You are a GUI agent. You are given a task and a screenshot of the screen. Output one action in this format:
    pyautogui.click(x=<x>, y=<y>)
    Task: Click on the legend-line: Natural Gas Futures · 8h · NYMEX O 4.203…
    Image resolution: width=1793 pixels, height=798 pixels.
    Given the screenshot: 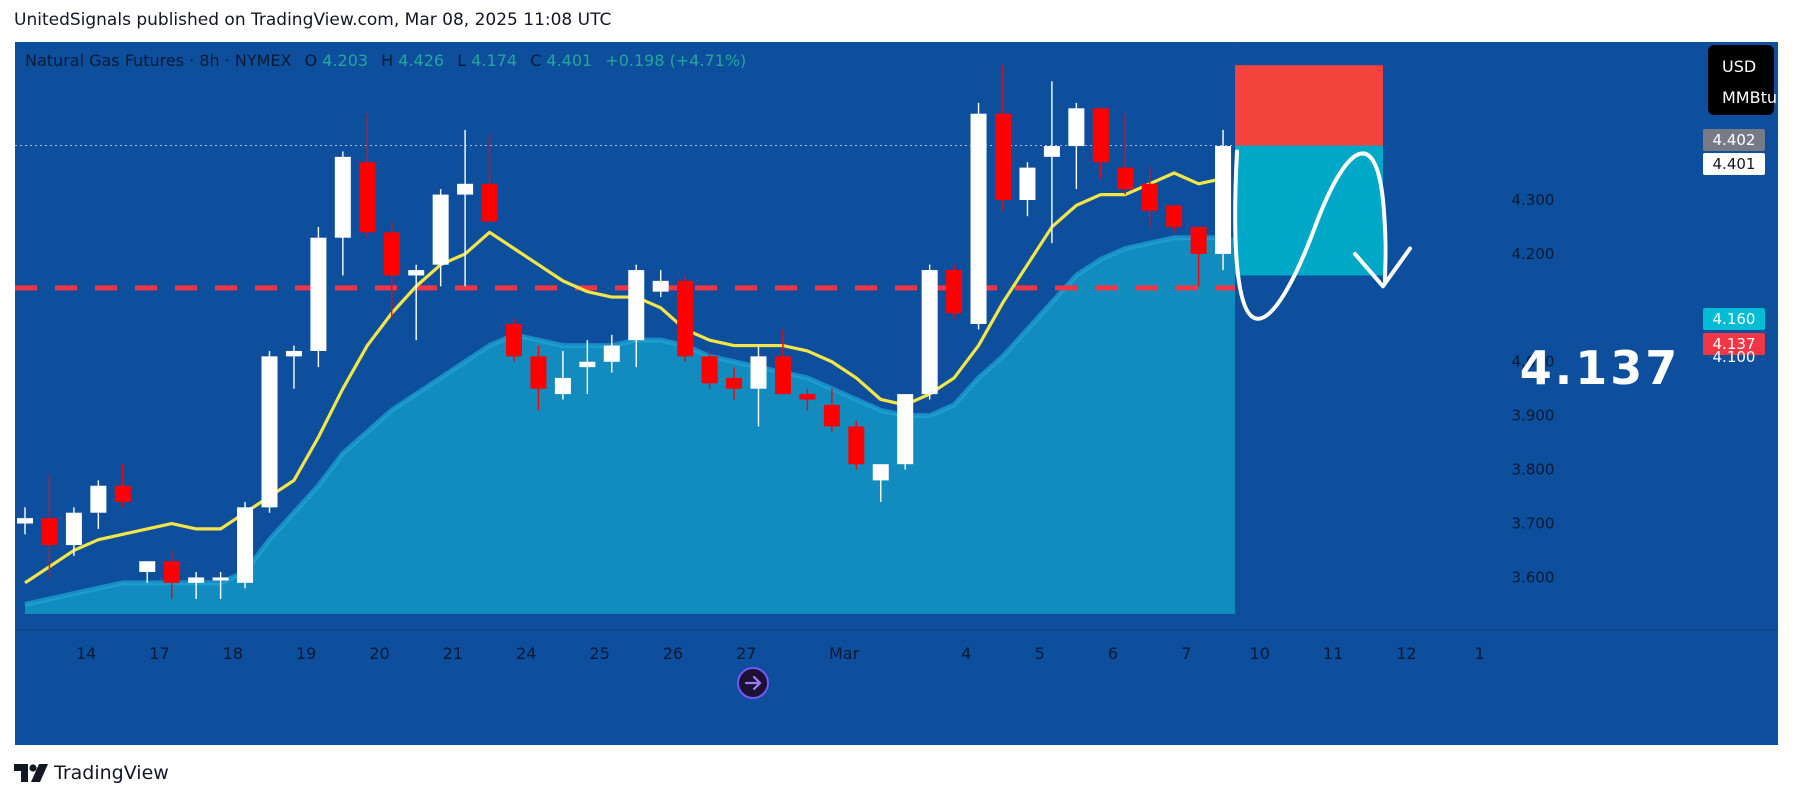 What is the action you would take?
    pyautogui.click(x=385, y=60)
    